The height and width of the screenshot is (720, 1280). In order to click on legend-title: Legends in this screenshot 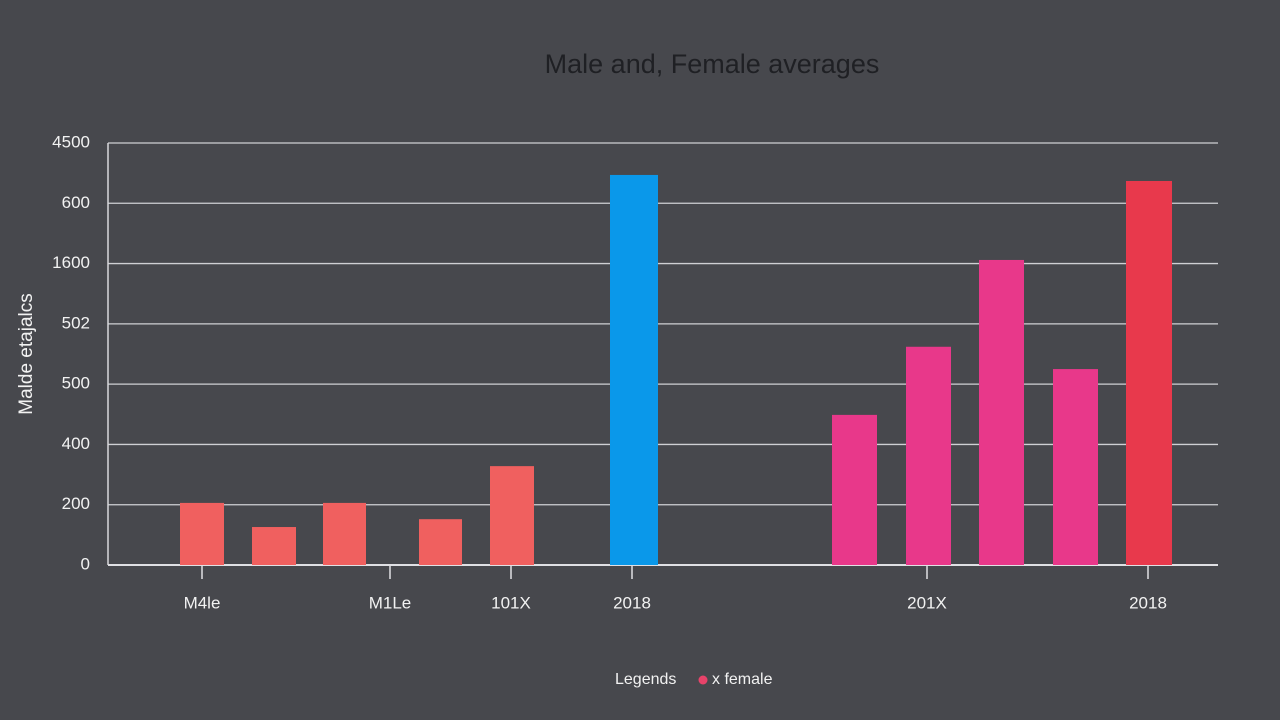, I will do `click(645, 679)`.